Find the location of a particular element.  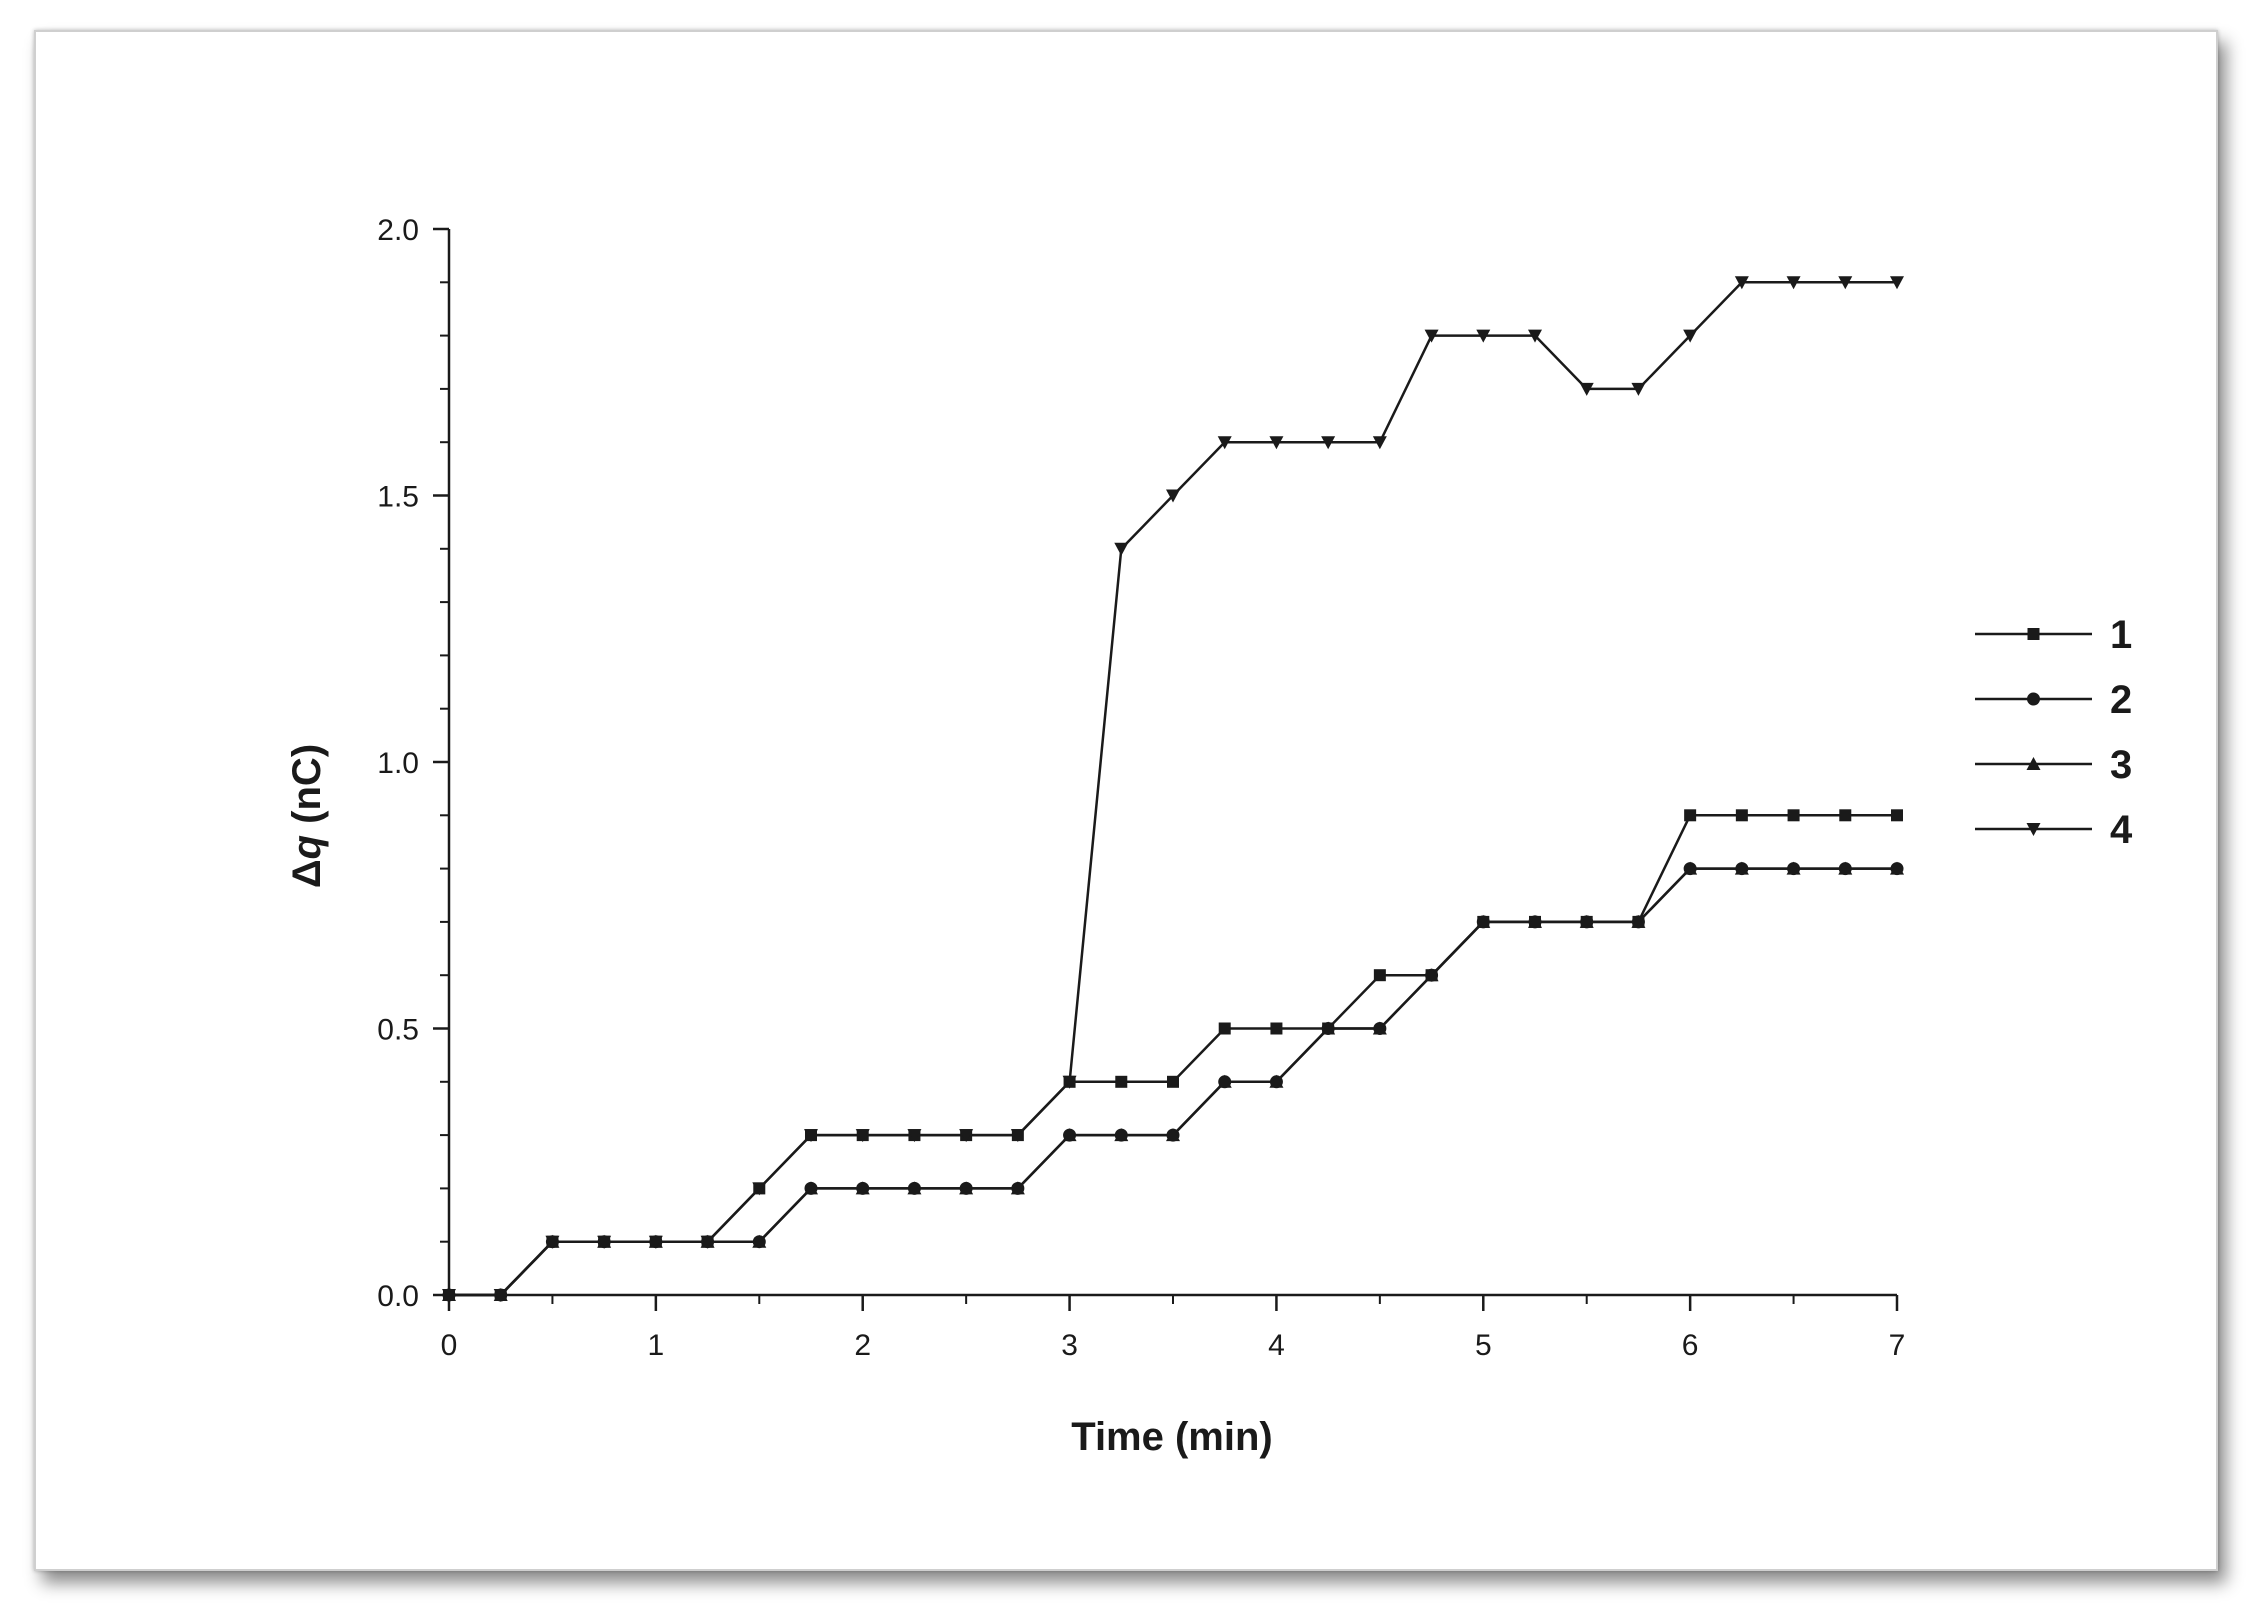

y-tick-label: 0.0 is located at coordinates (398, 1296).